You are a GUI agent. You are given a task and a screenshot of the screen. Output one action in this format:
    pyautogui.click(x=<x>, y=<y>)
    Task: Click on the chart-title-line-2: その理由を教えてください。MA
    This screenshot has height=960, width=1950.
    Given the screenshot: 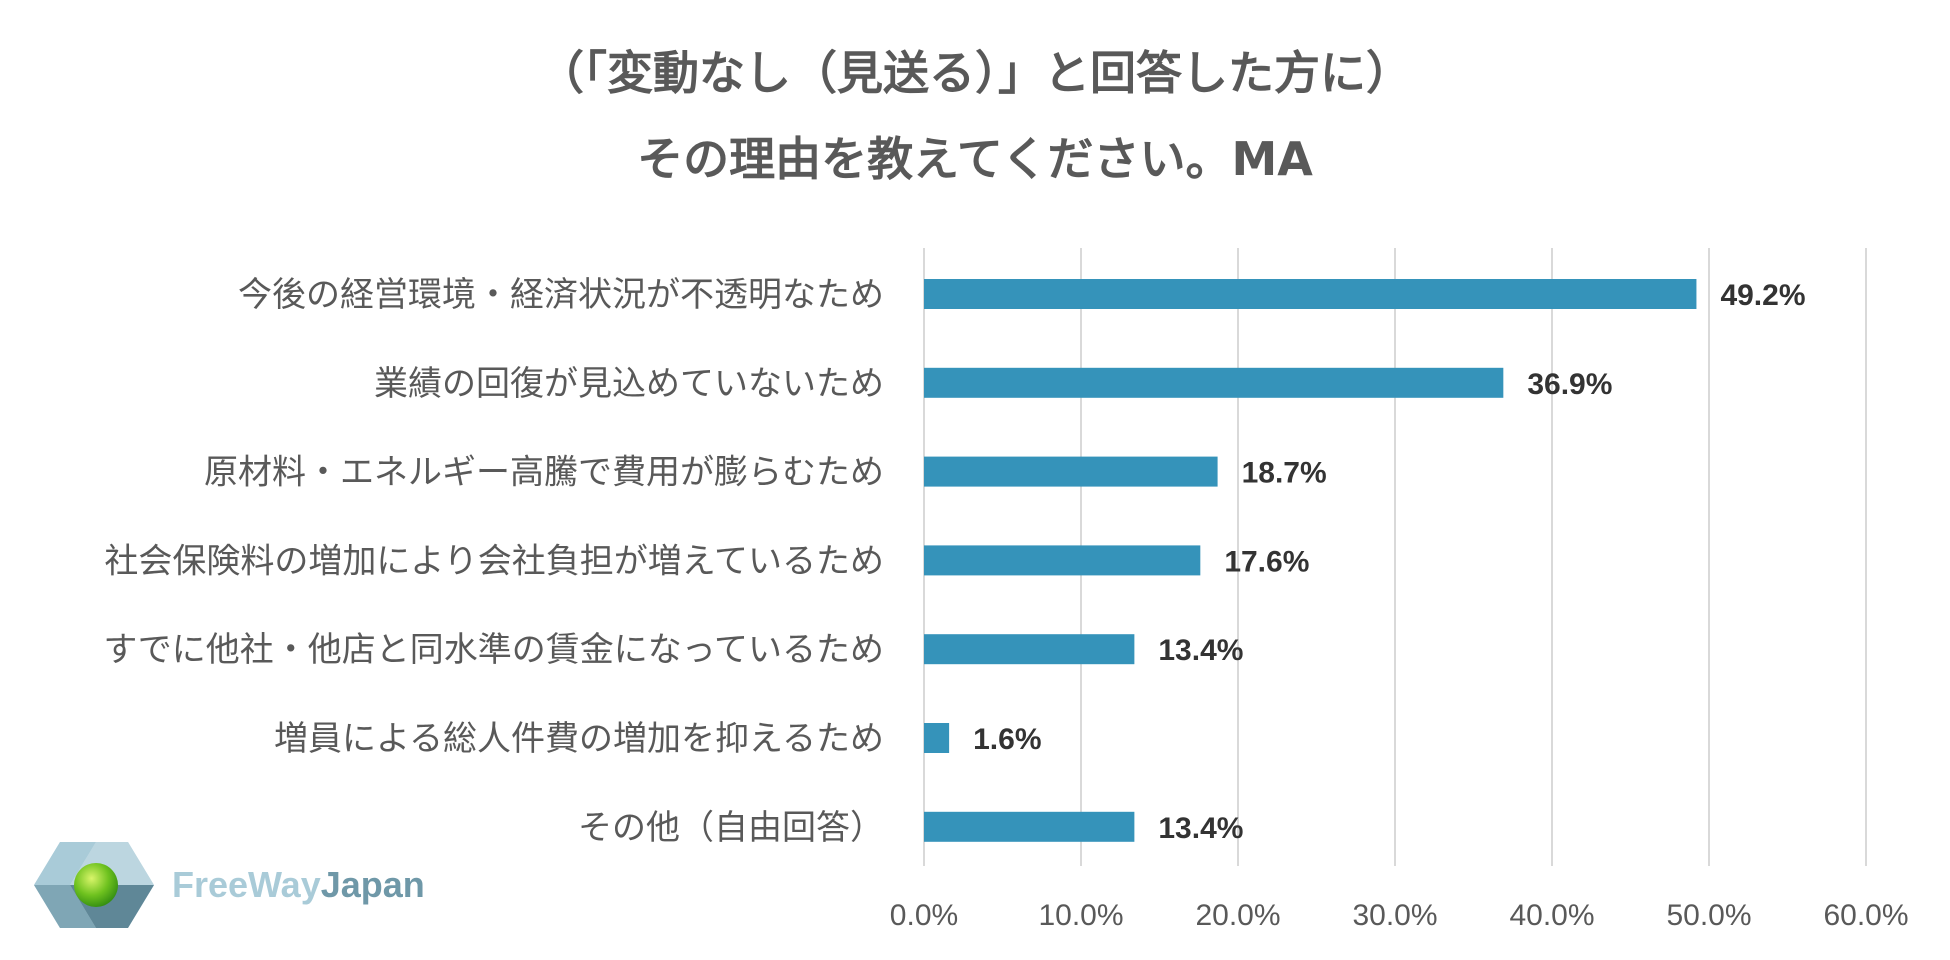 What is the action you would take?
    pyautogui.click(x=975, y=159)
    